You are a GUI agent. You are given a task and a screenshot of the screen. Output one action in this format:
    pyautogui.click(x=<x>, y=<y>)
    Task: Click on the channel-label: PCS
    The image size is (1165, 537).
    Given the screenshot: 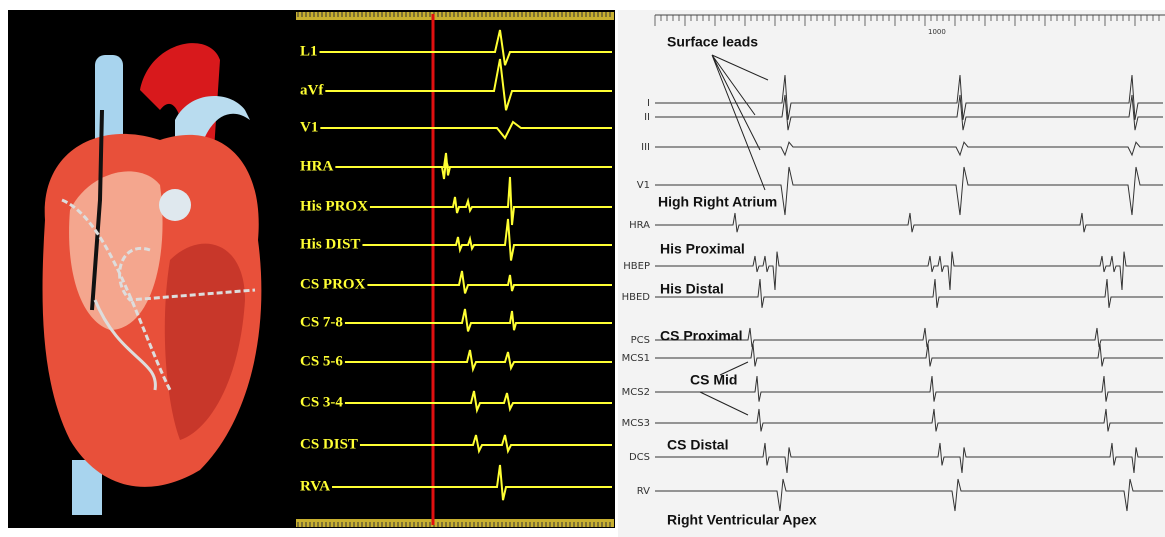 What is the action you would take?
    pyautogui.click(x=640, y=340)
    